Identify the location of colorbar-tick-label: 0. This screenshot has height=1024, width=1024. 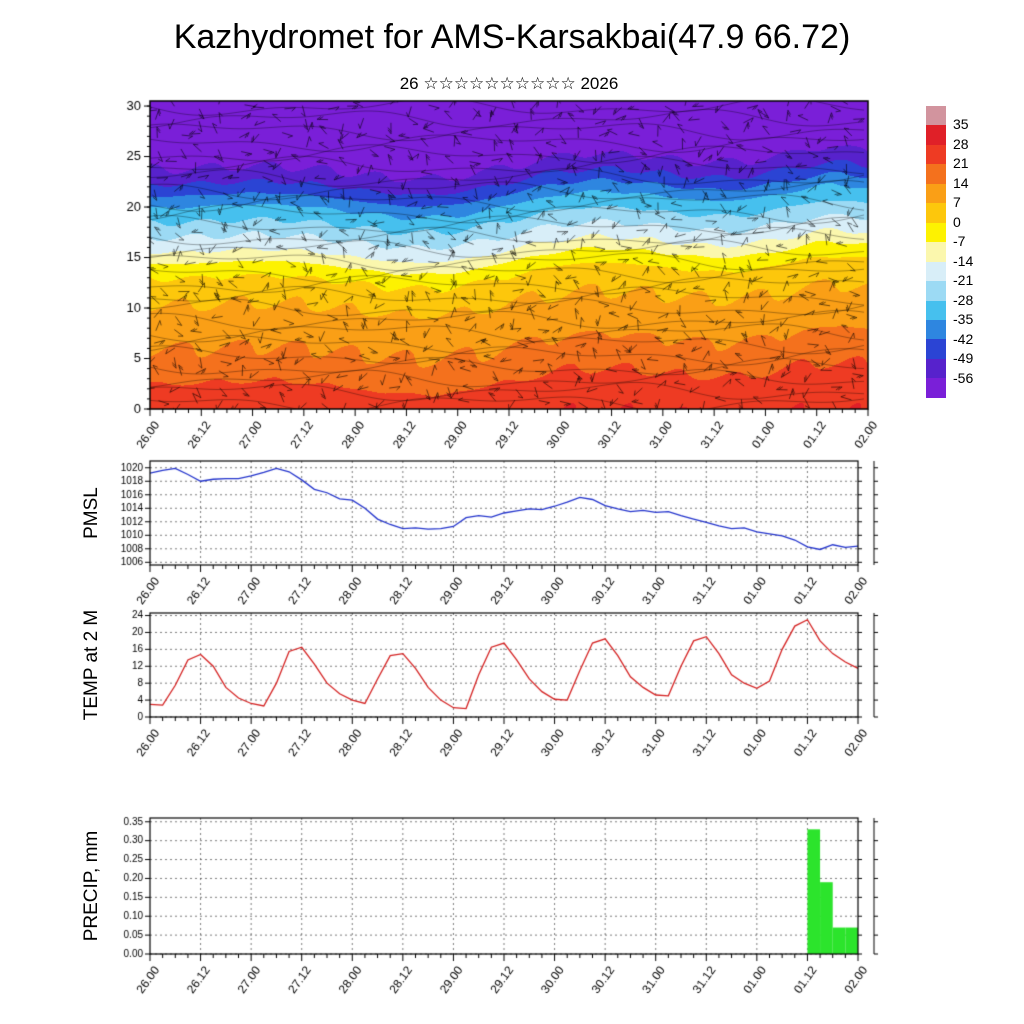
(957, 221).